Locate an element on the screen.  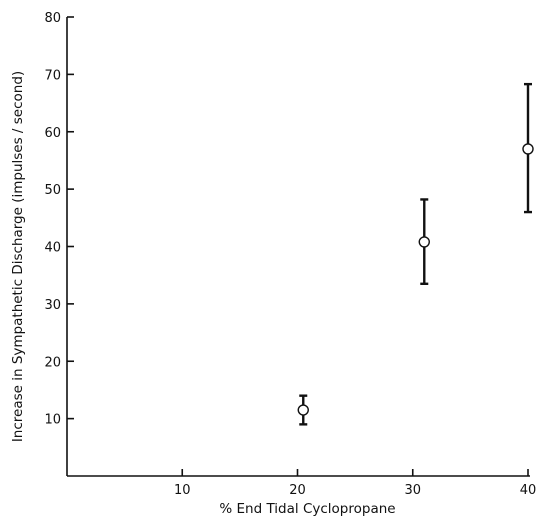
y-ticks: 10 20 30 40 50 60 70 80 is located at coordinates (59, 219).